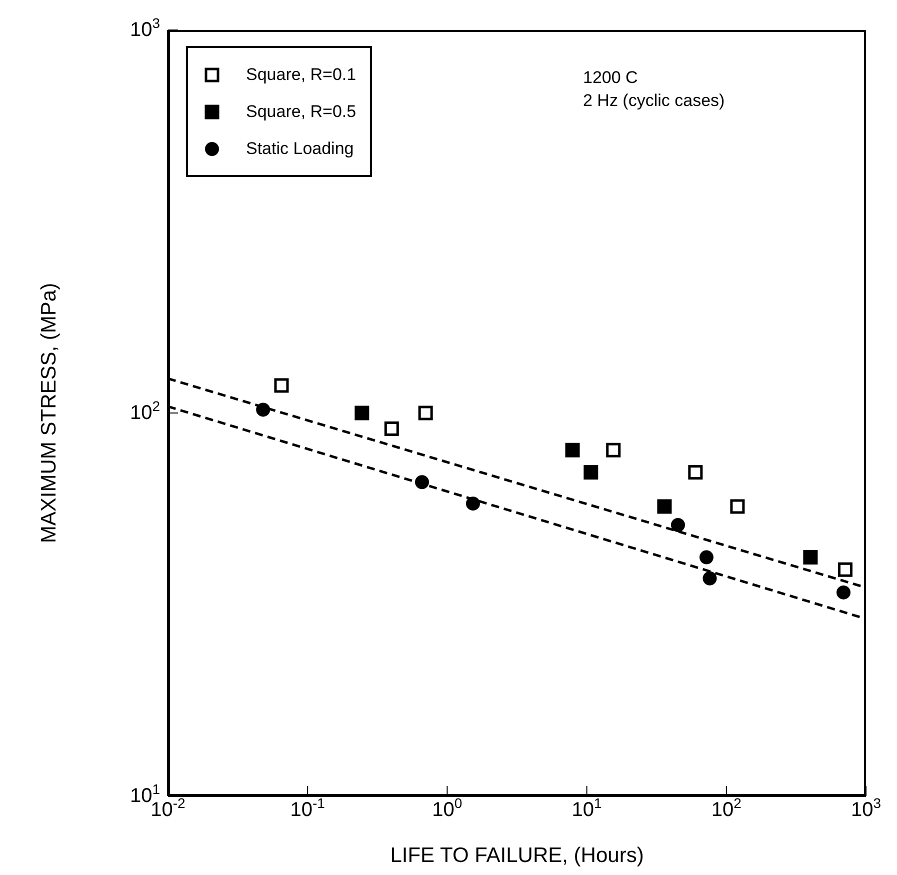 The image size is (897, 875). I want to click on y-tick-label: 10$^{2}$, so click(145, 411).